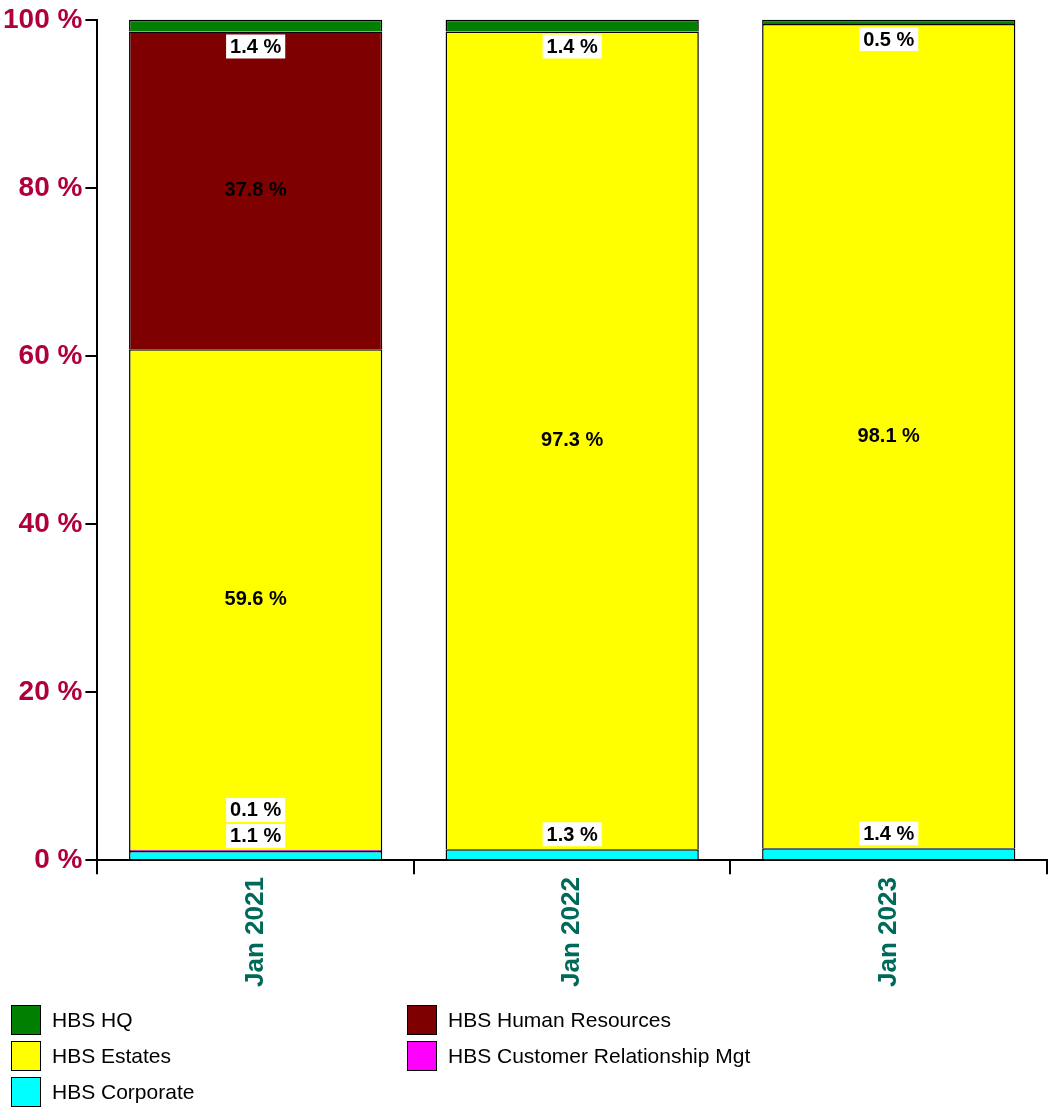 The height and width of the screenshot is (1108, 1057). Describe the element at coordinates (570, 932) in the screenshot. I see `x-tick-label: Jan 2022` at that location.